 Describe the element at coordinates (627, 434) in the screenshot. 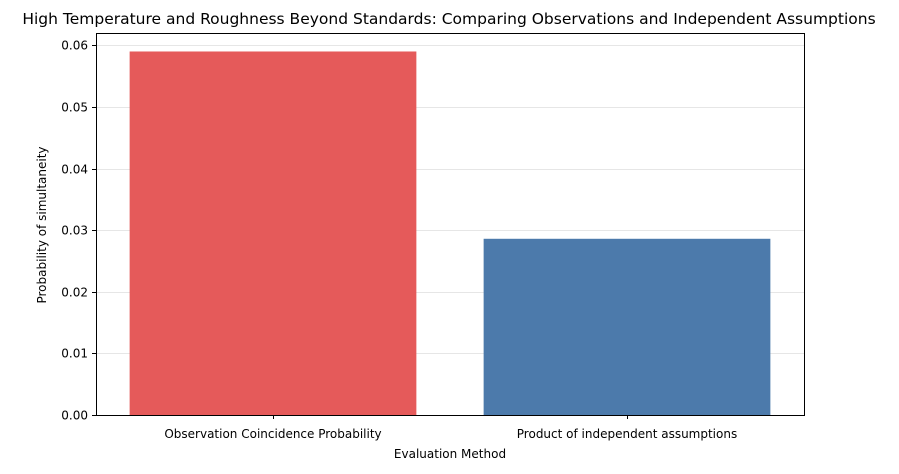

I see `x-tick-label: Product of independent assumptions` at that location.